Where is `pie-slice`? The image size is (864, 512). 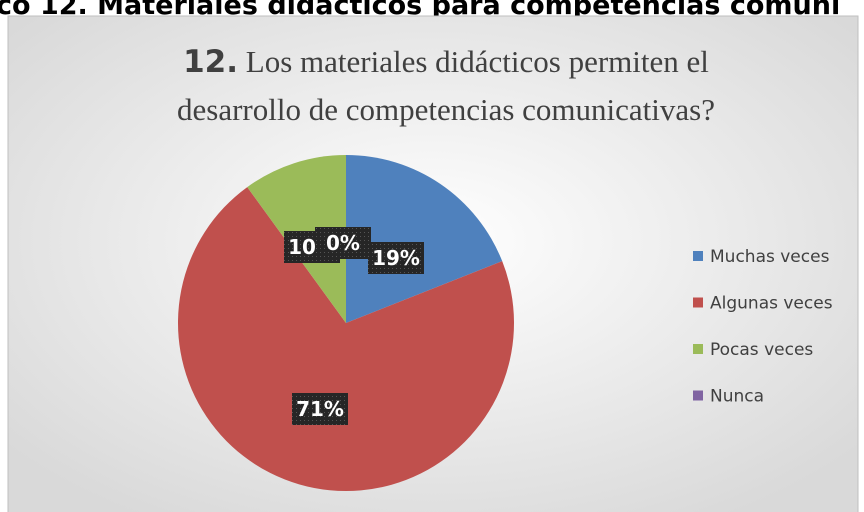
pie-slice is located at coordinates (424, 239).